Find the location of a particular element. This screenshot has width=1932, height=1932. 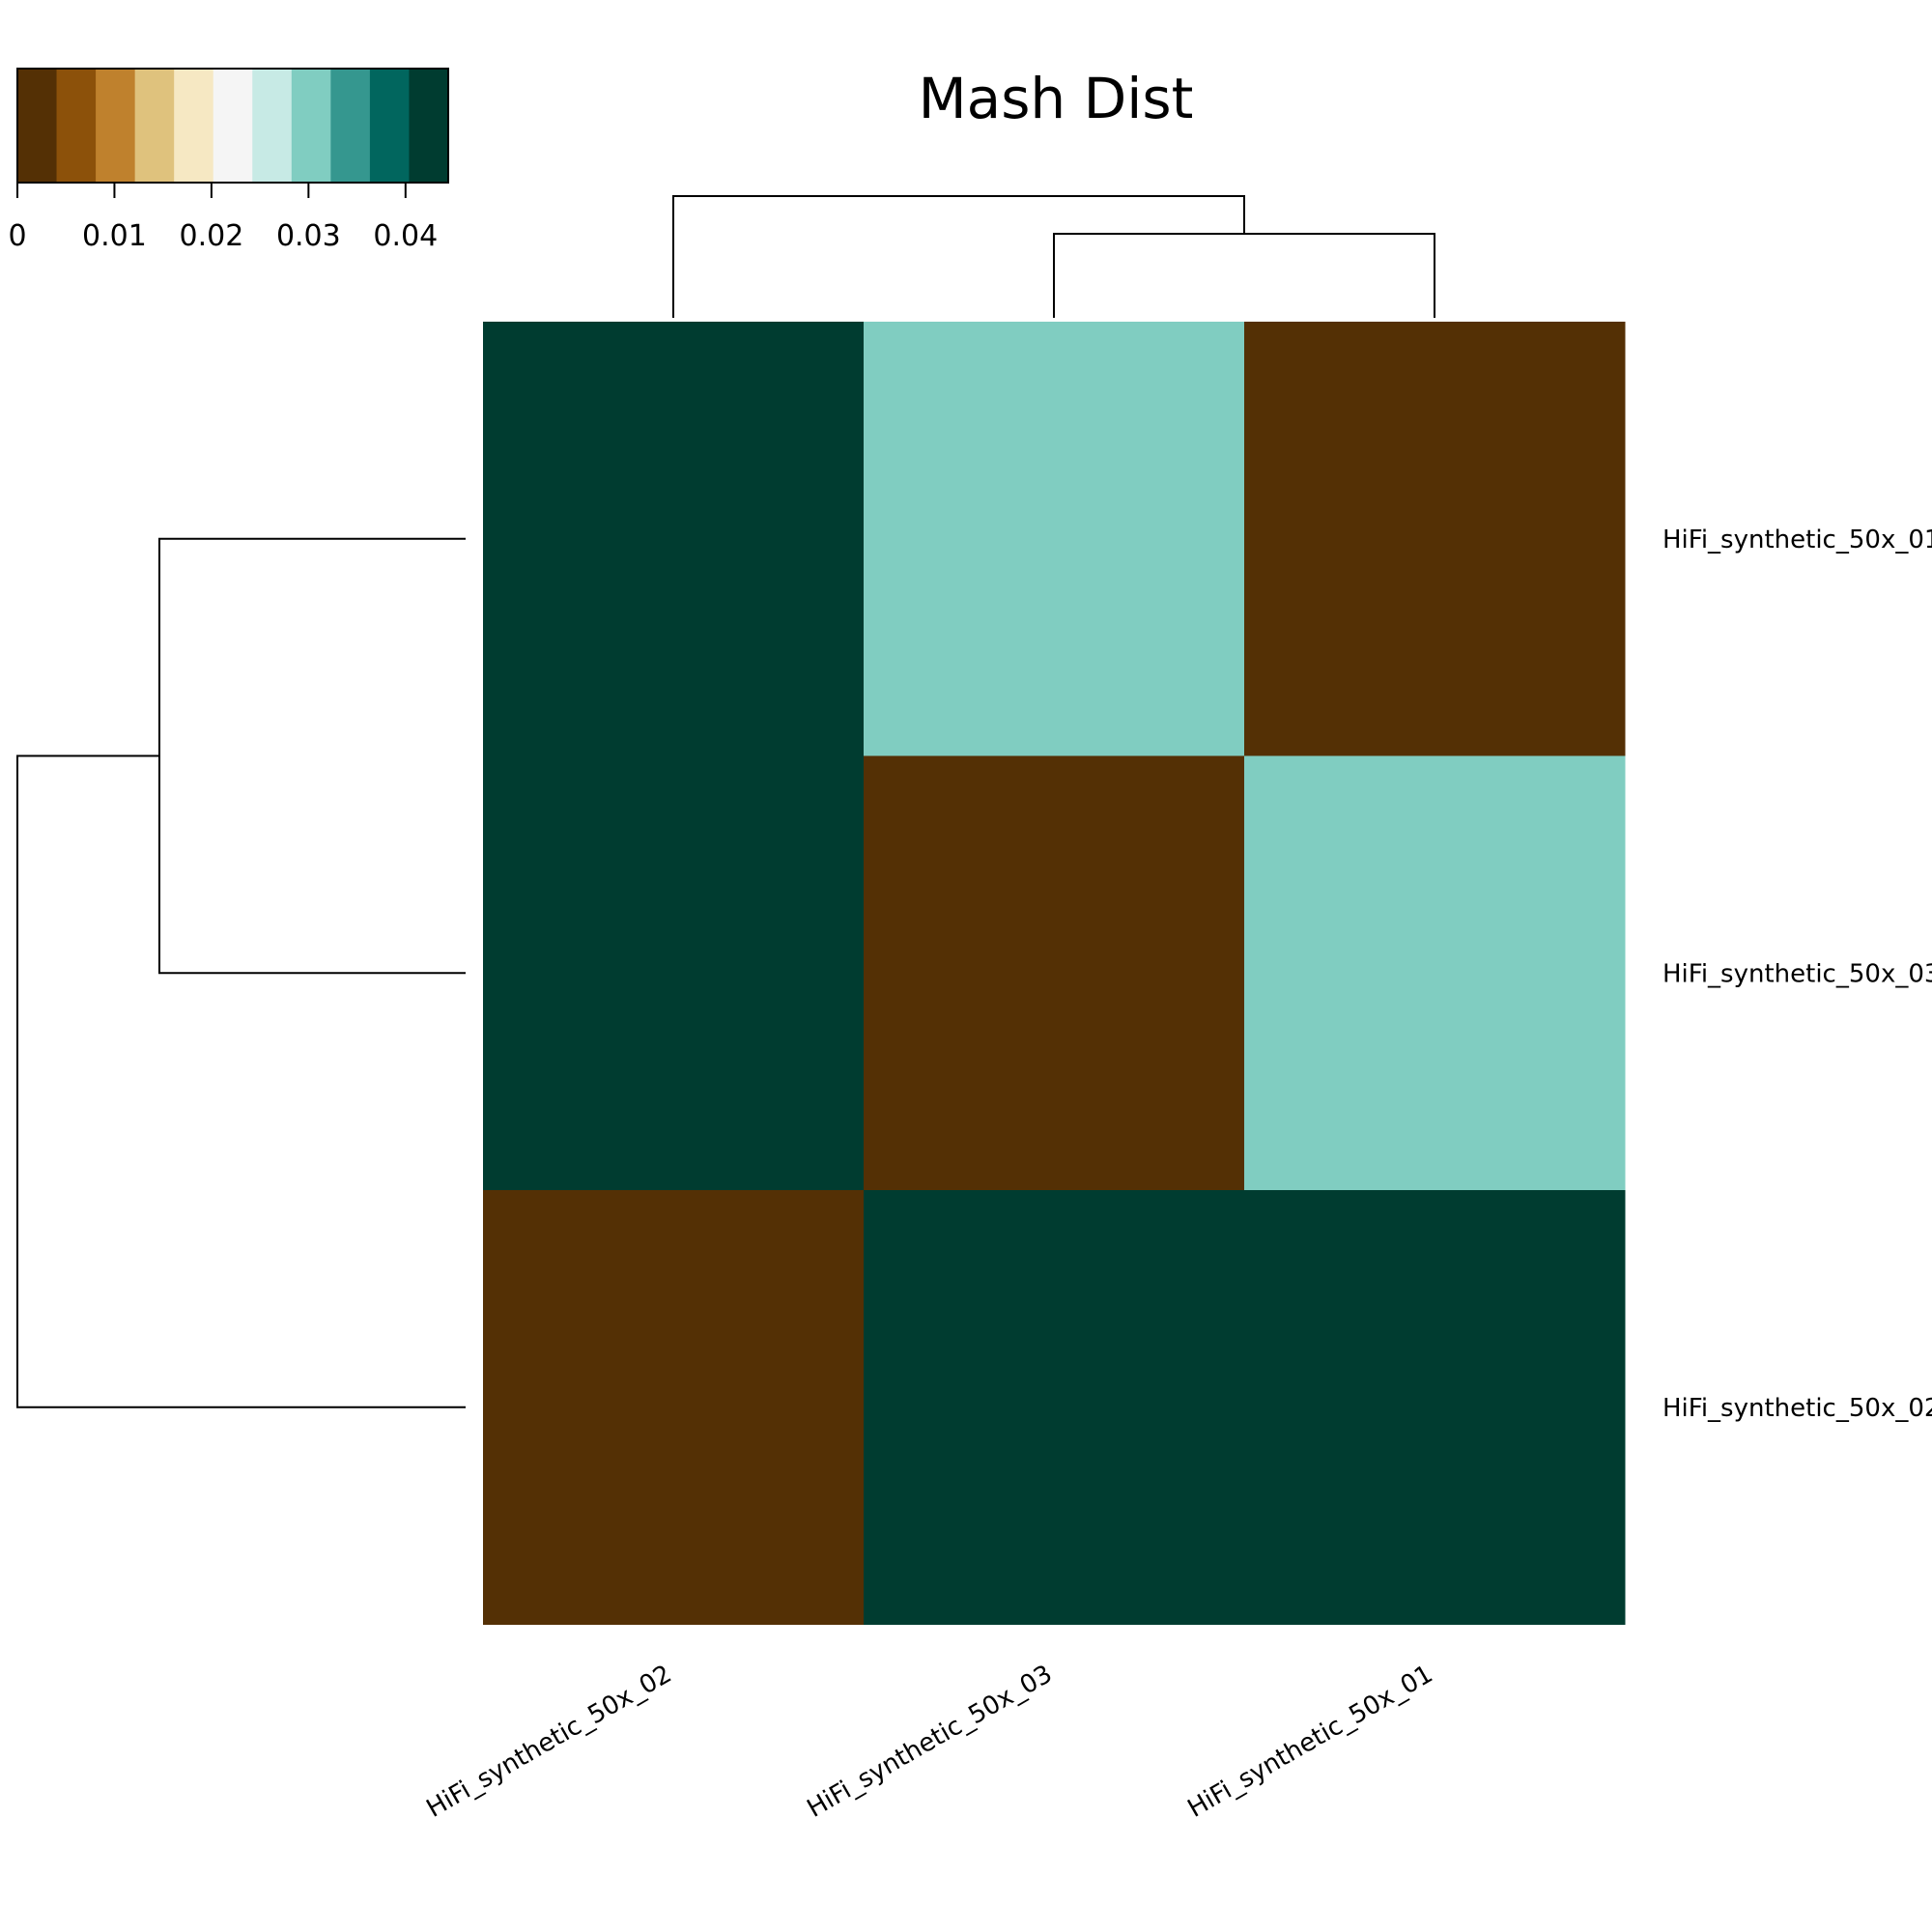

column-dendrogram is located at coordinates (1053, 256).